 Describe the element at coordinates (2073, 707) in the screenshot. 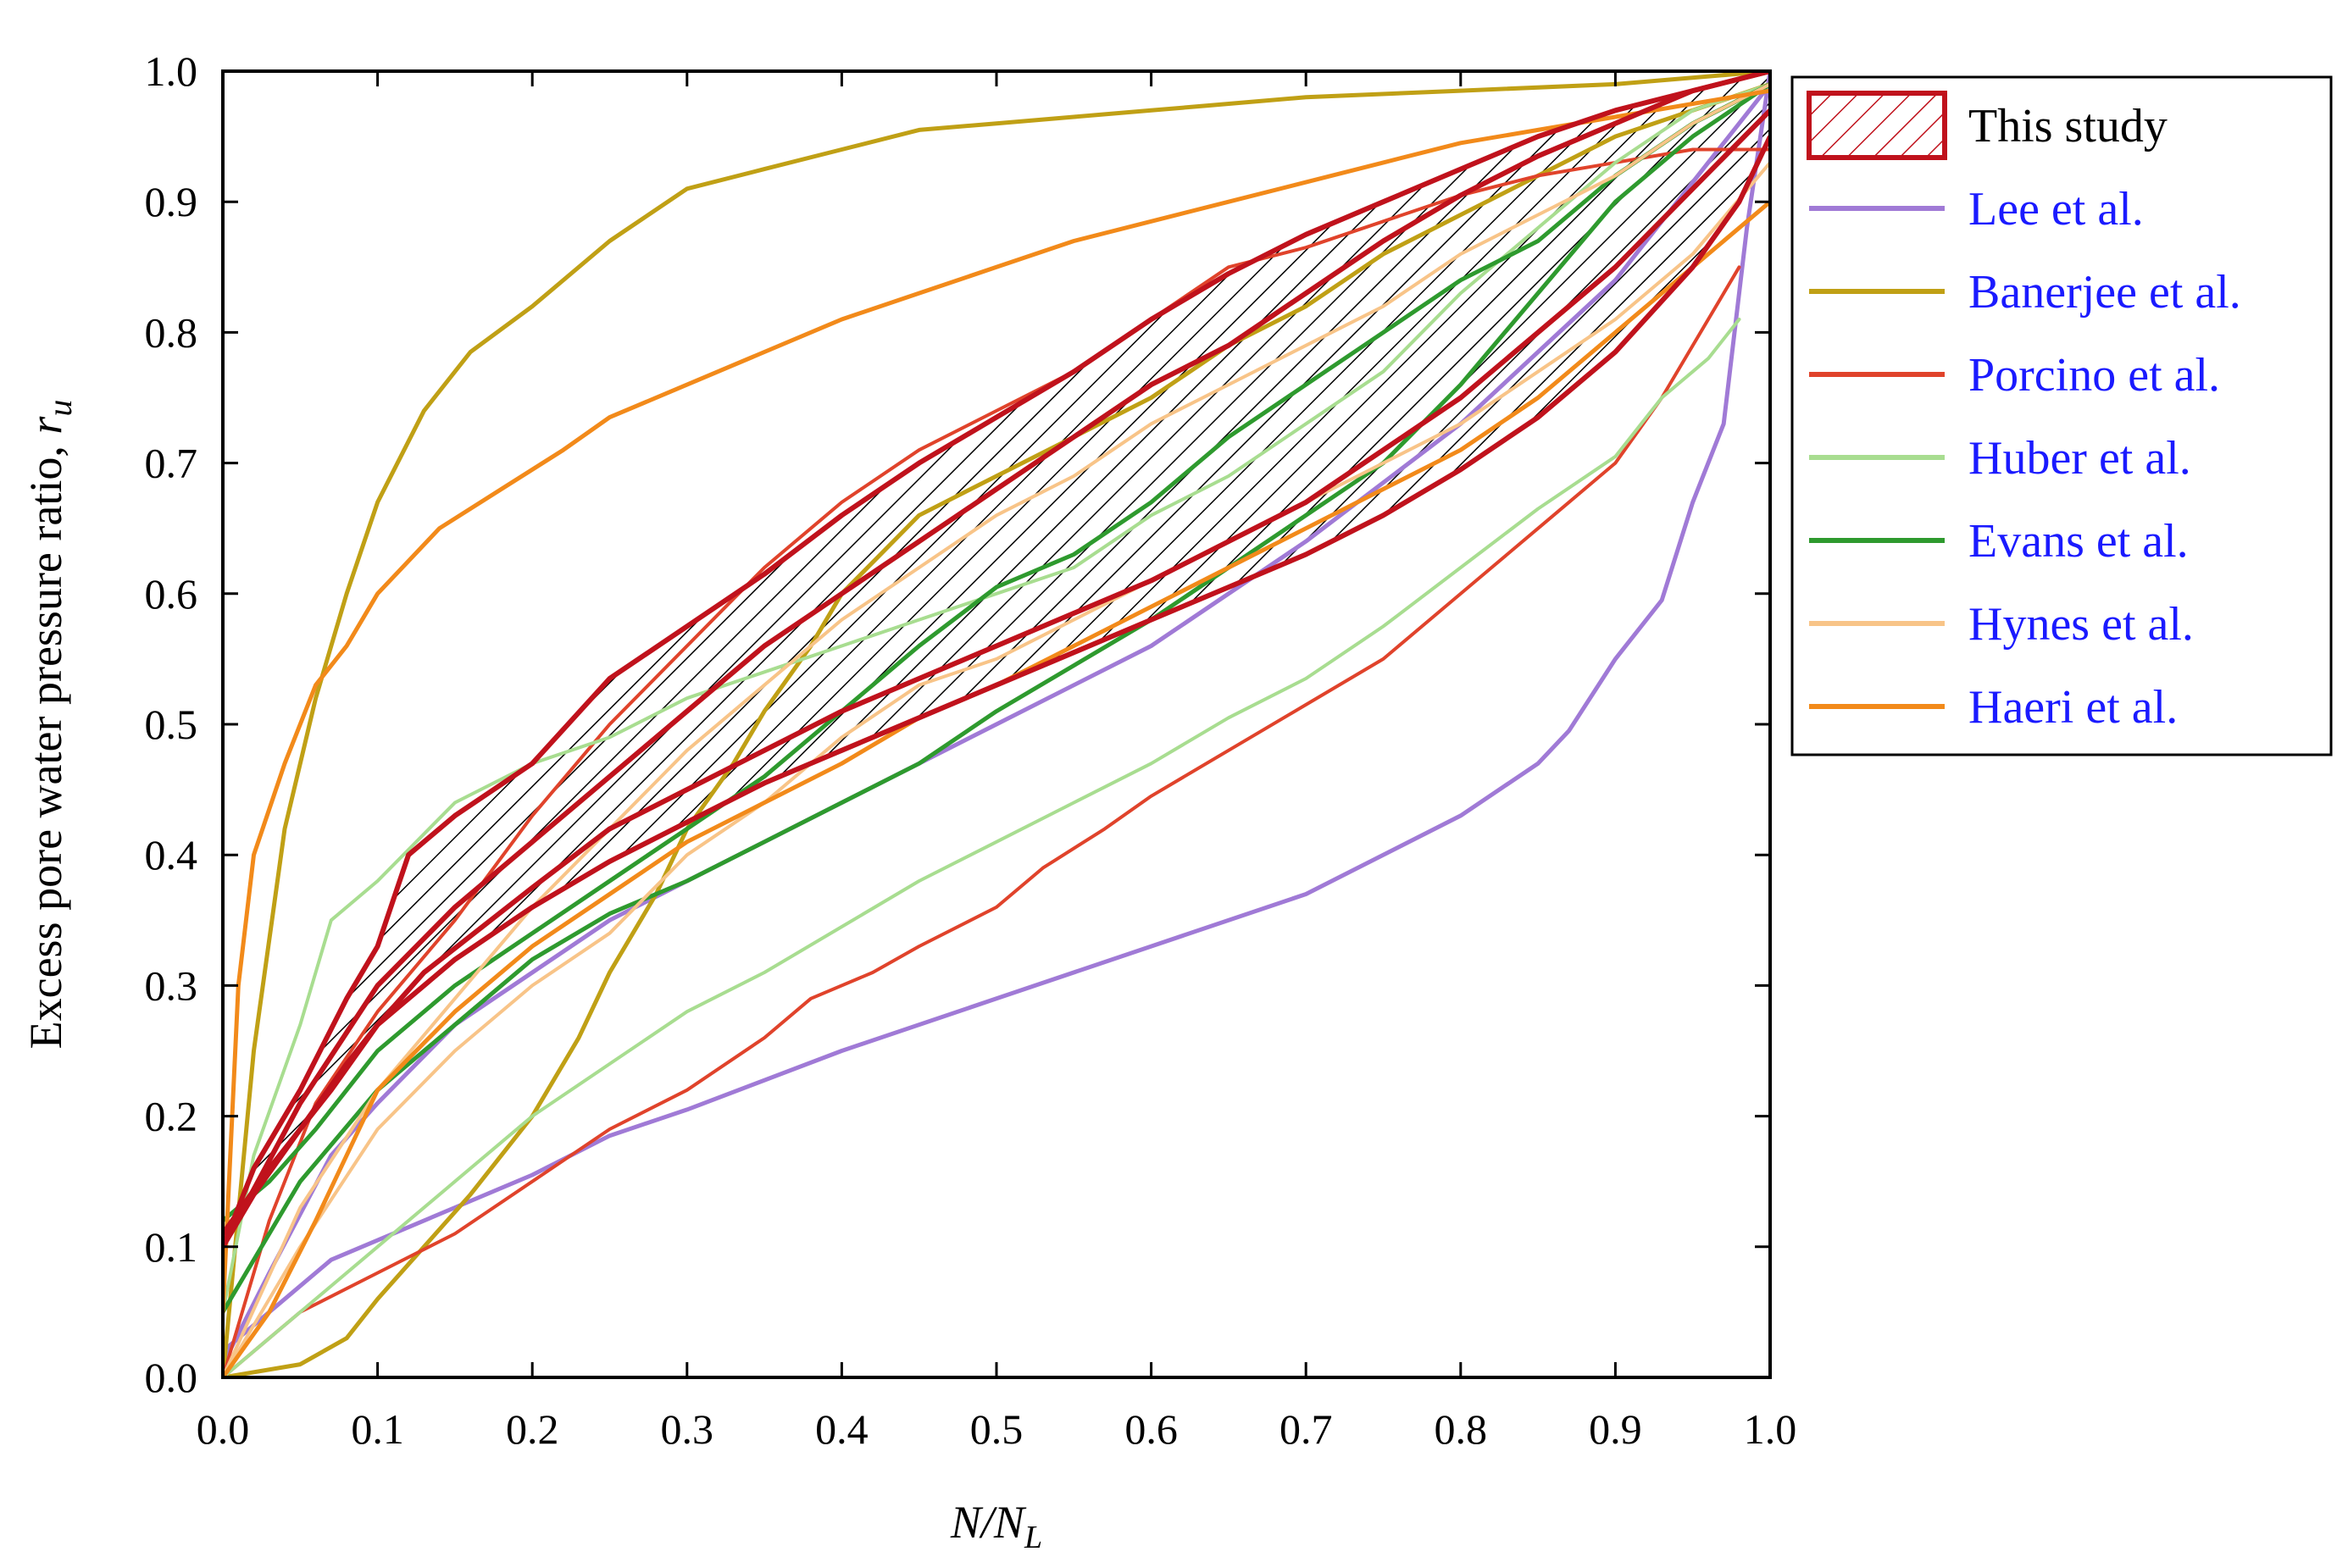

I see `legend-label-haeri-et-al: Haeri et al.` at that location.